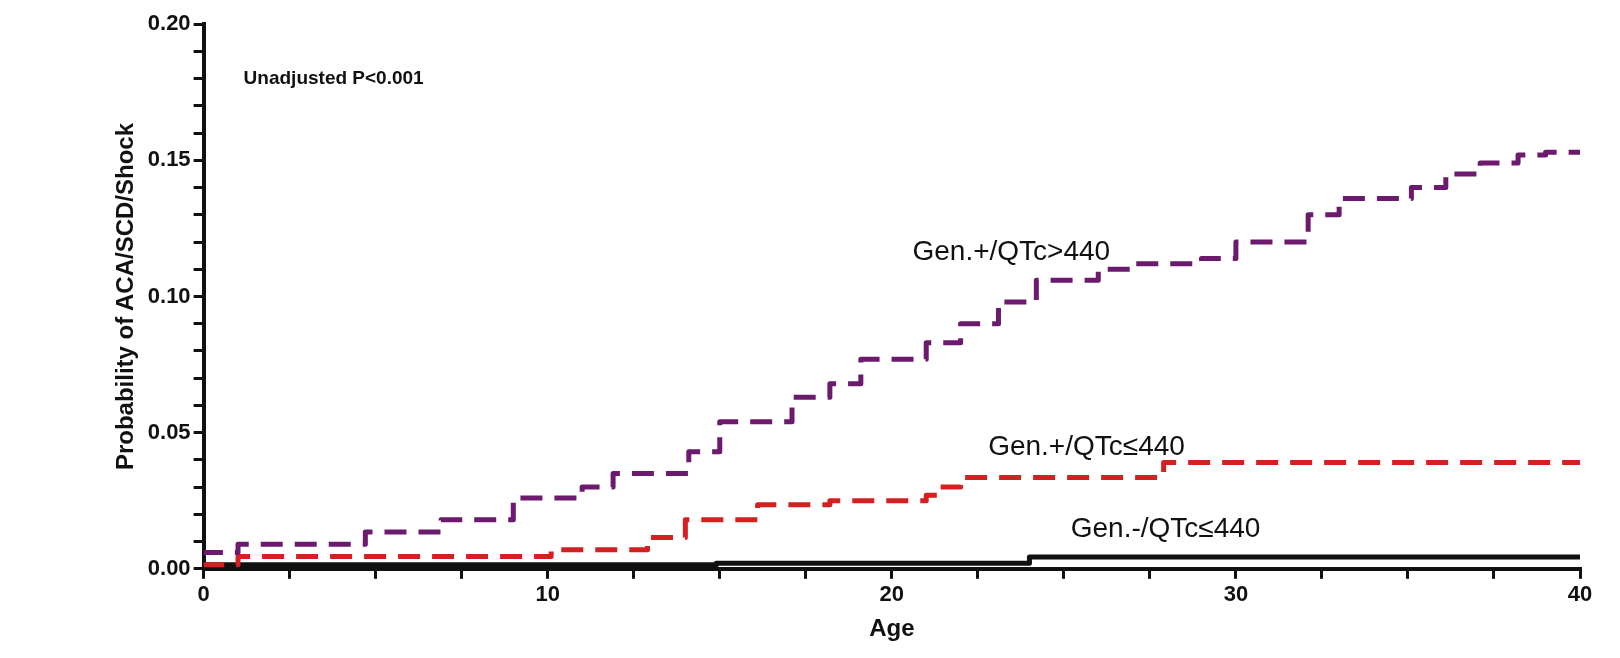 Image resolution: width=1620 pixels, height=658 pixels. I want to click on series-label: Gen.+/QTc>440, so click(1011, 250).